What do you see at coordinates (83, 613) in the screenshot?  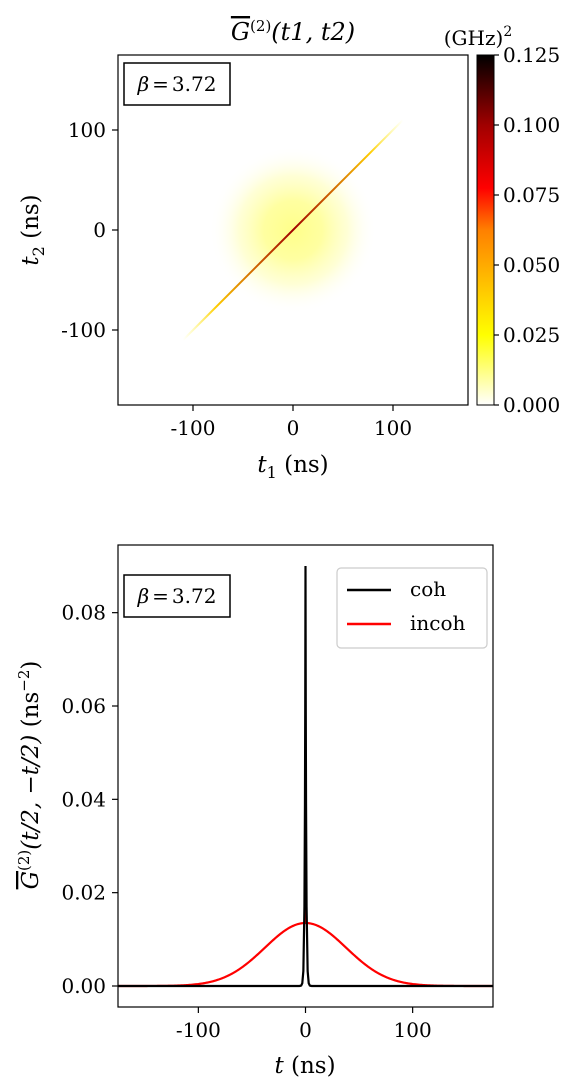 I see `y-tick-label: 0.08` at bounding box center [83, 613].